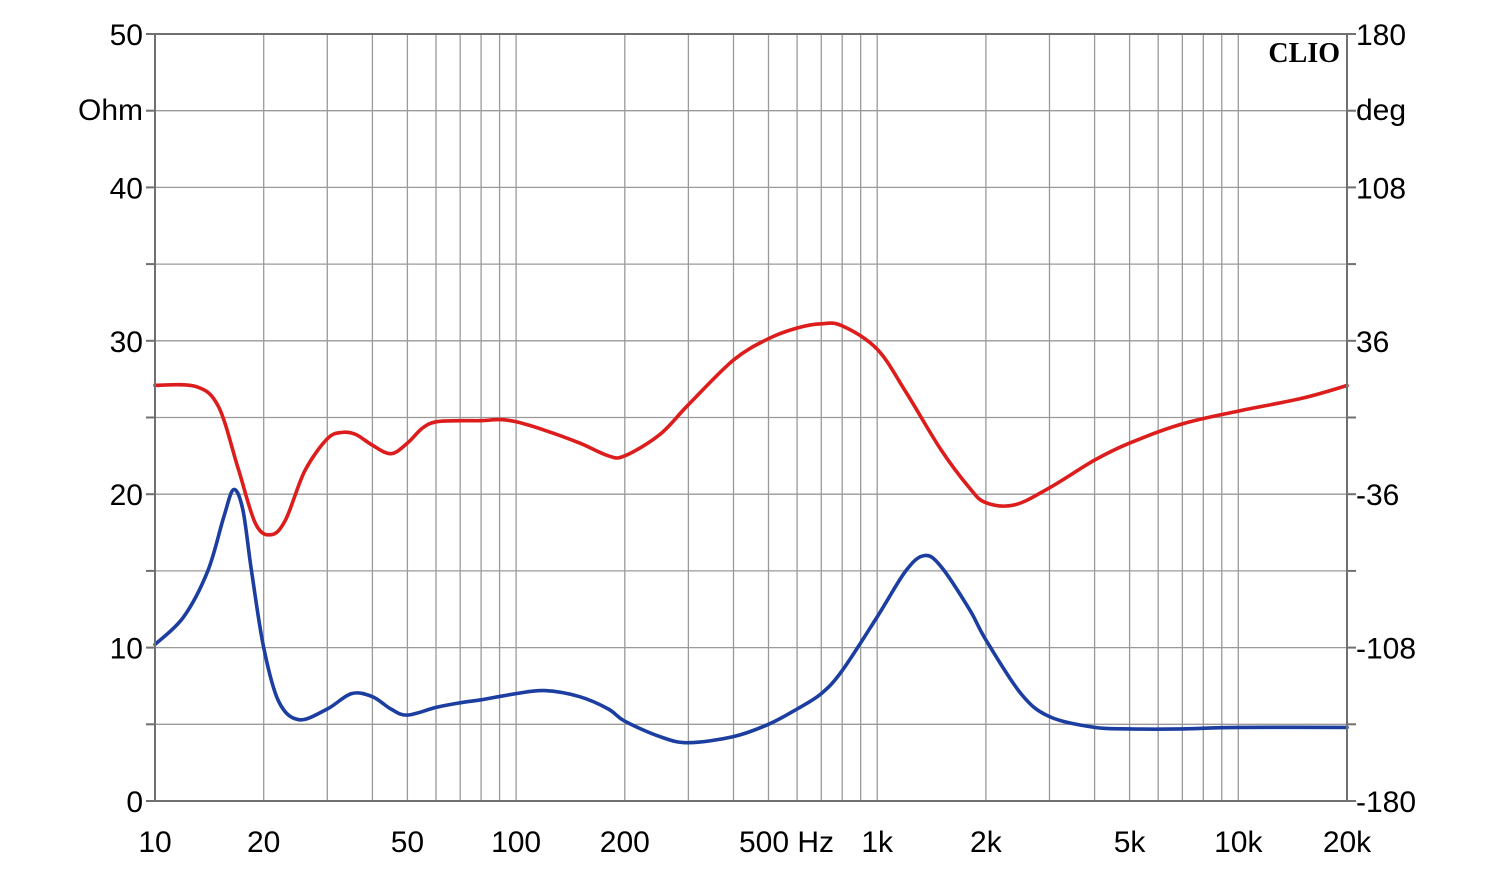 The width and height of the screenshot is (1500, 870). I want to click on x-tick-label: 10k, so click(1238, 842).